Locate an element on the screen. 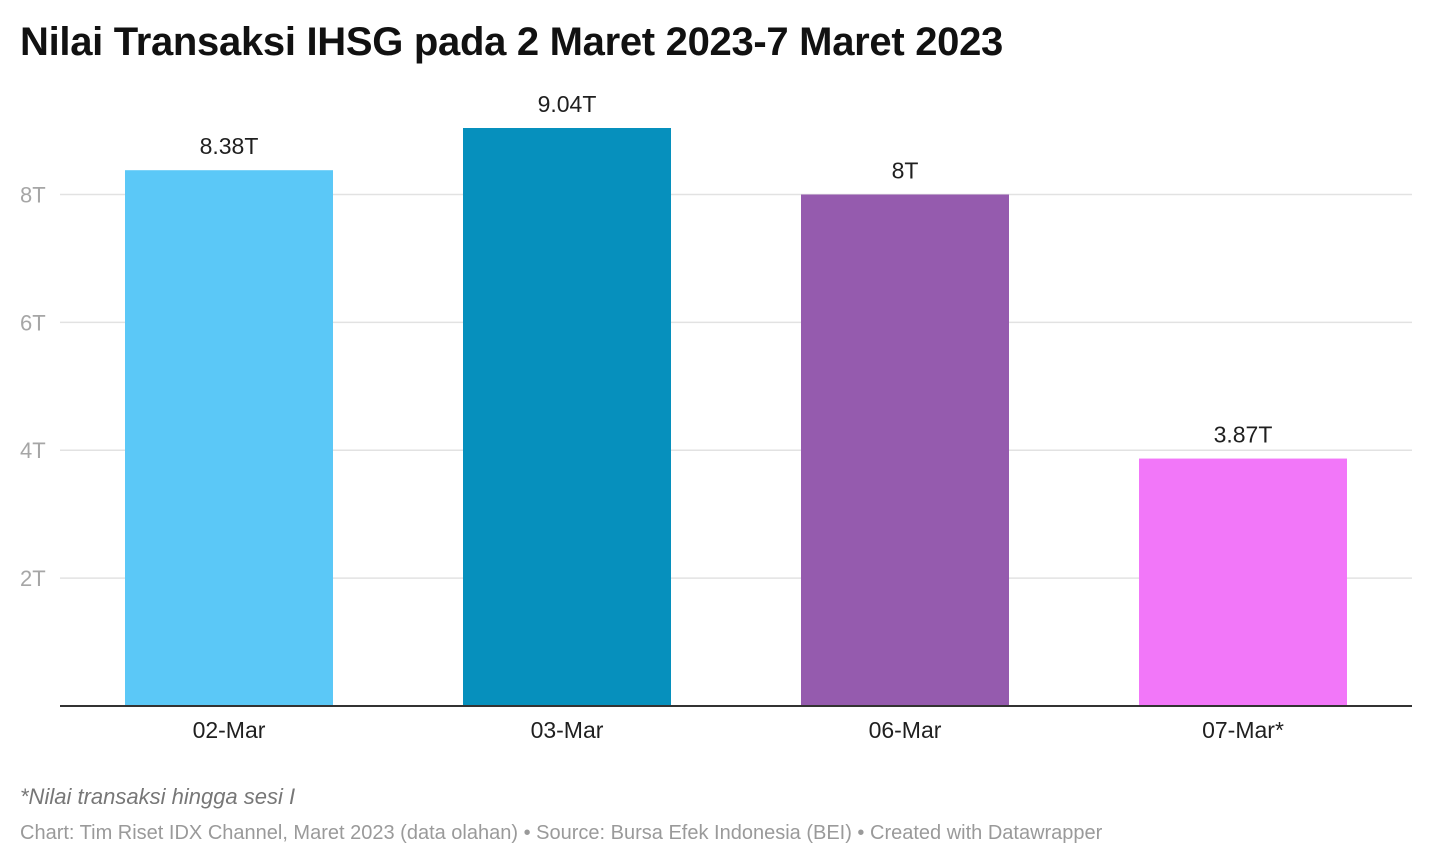  credits-source: Source: Bursa Efek Indonesia (BEI) is located at coordinates (694, 833).